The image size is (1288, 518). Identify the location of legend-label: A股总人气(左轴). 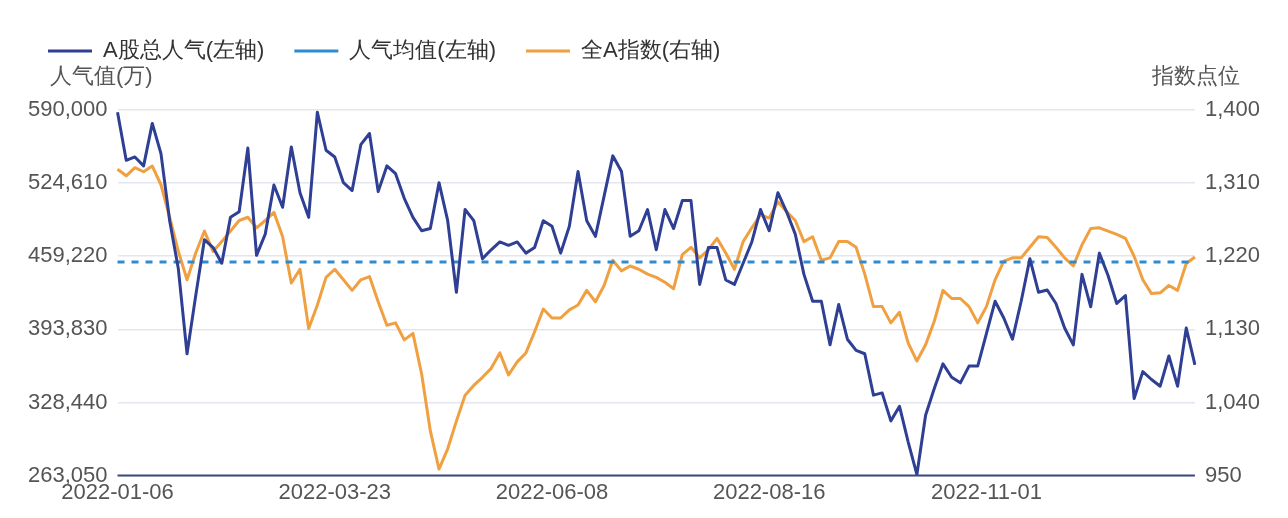
(184, 50).